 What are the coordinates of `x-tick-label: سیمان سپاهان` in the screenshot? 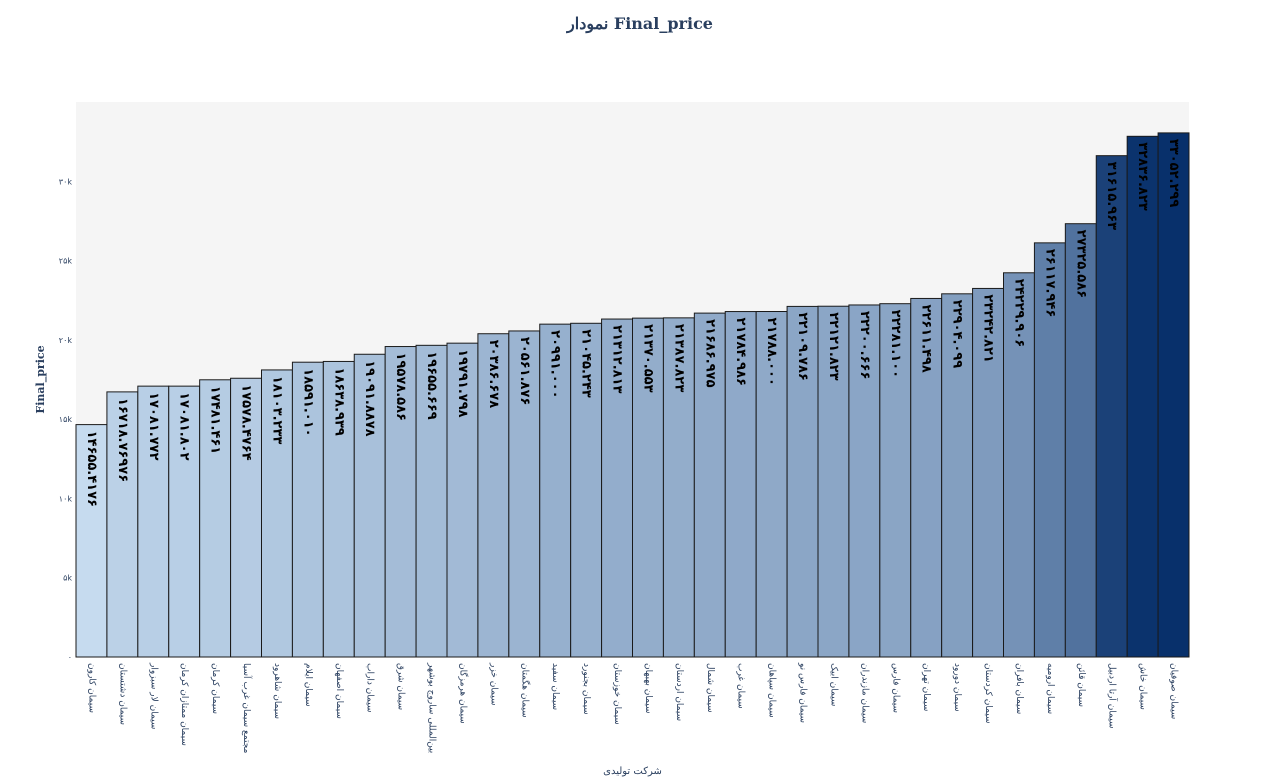 It's located at (772, 690).